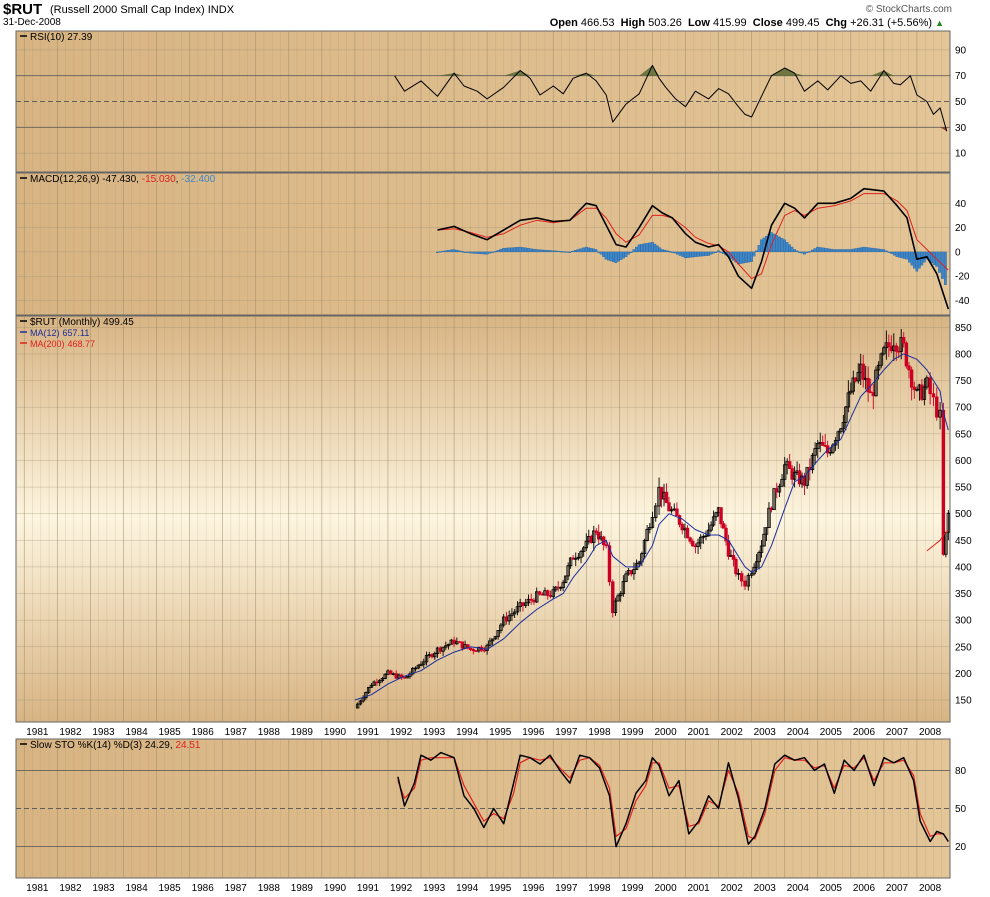 This screenshot has height=897, width=990. What do you see at coordinates (961, 847) in the screenshot?
I see `y-tick-label-stochastic: 20` at bounding box center [961, 847].